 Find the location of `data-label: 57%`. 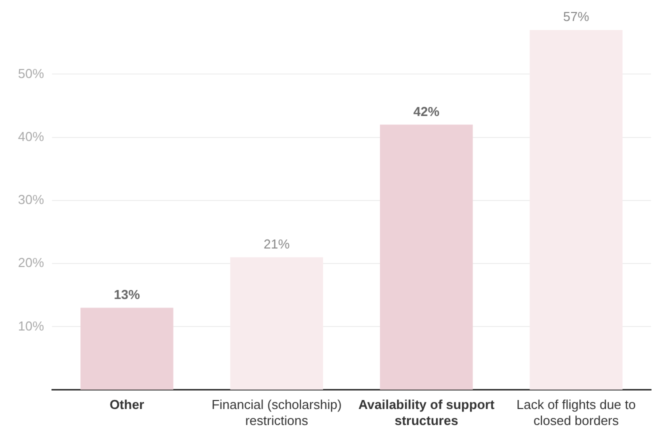

data-label: 57% is located at coordinates (576, 16).